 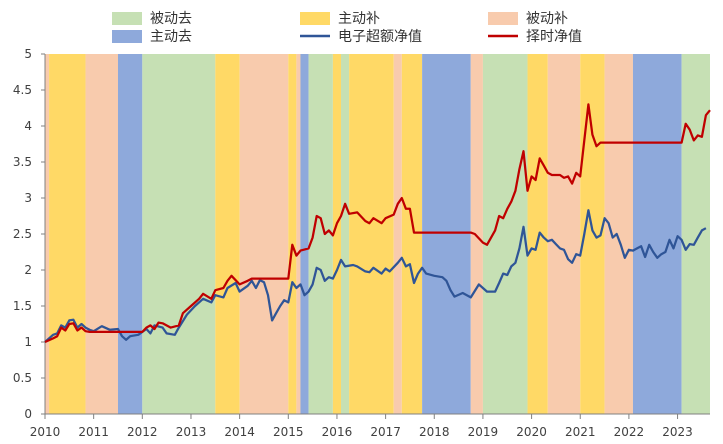 I want to click on x-tick-label: 2015, so click(x=288, y=432).